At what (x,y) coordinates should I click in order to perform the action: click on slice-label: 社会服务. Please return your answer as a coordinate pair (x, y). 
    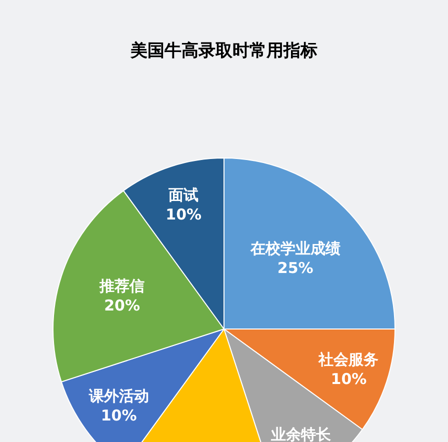
    Looking at the image, I should click on (348, 359).